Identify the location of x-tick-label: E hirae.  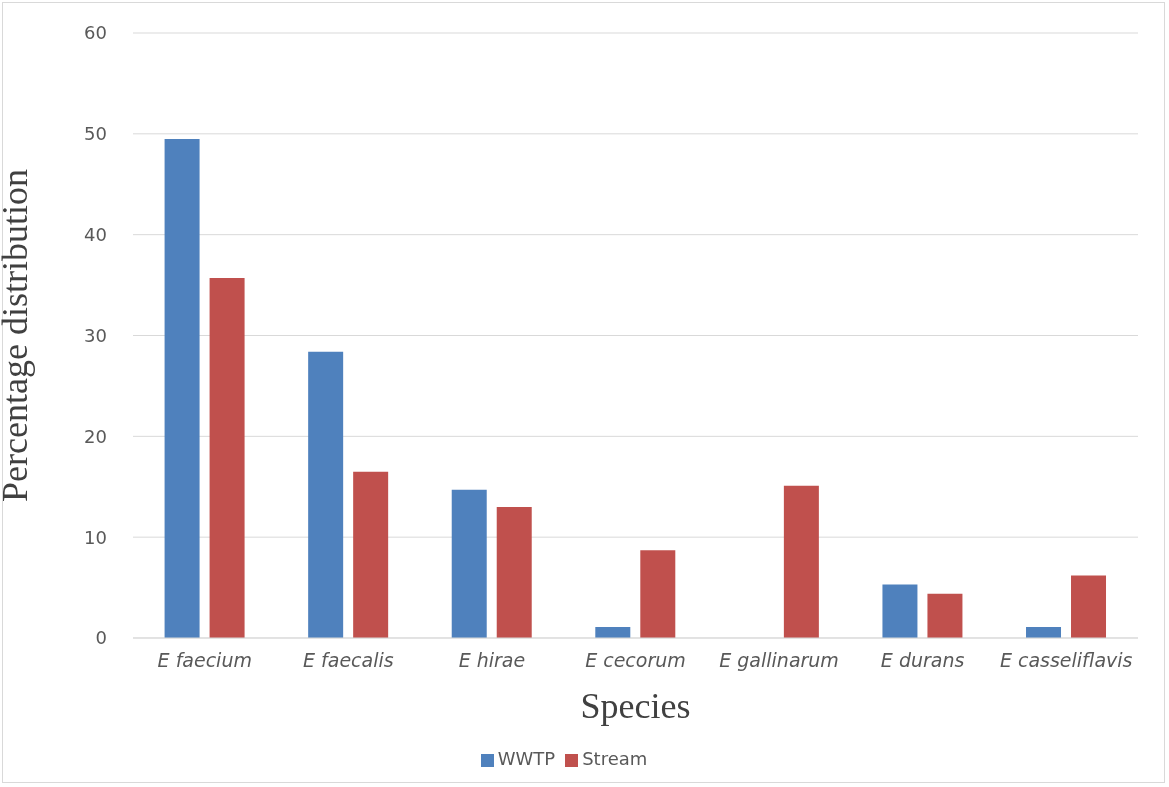
(492, 660).